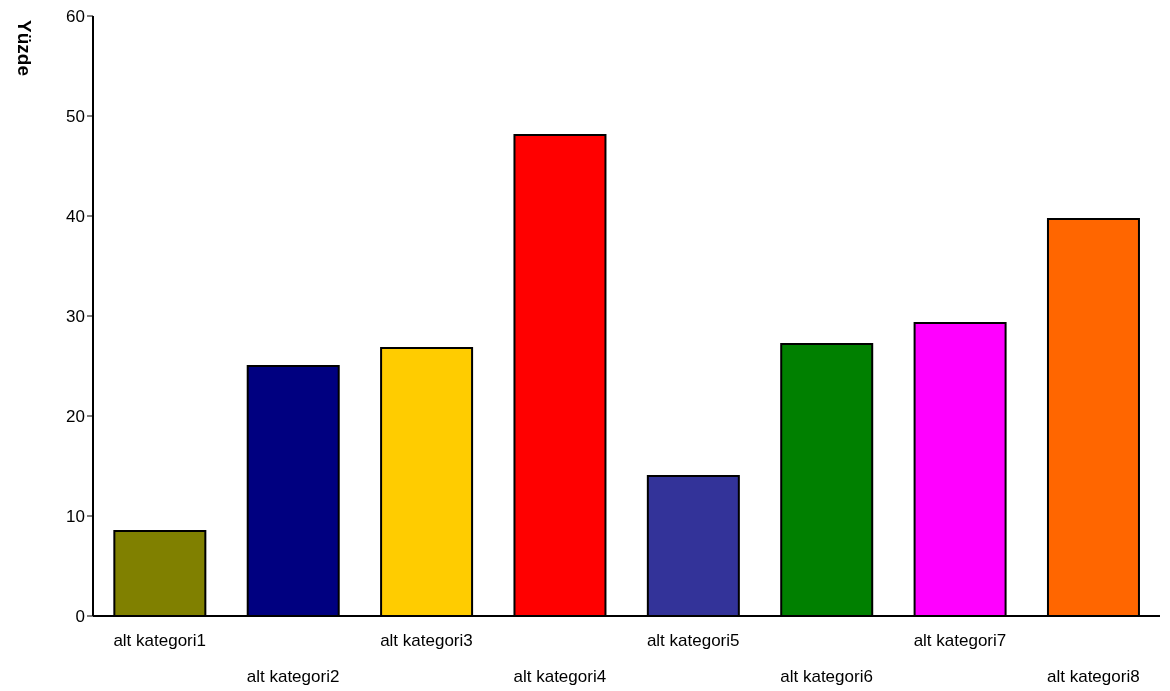  Describe the element at coordinates (75, 417) in the screenshot. I see `y-tick-label: 20` at that location.